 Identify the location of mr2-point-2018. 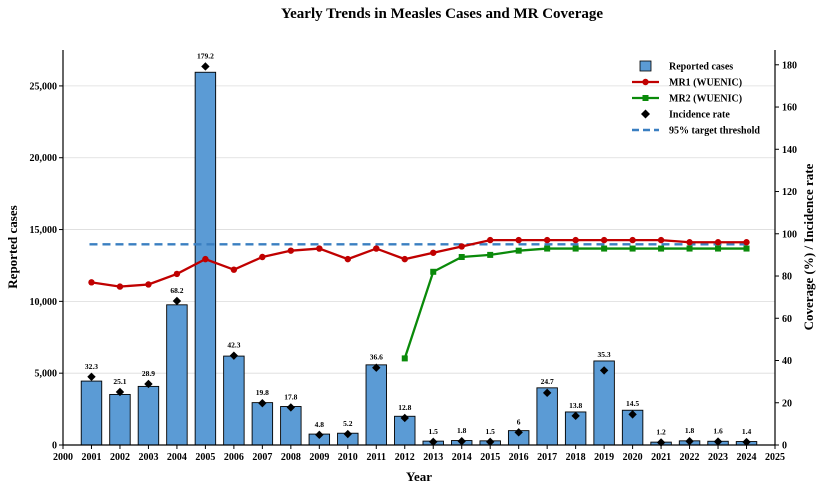
(575, 248).